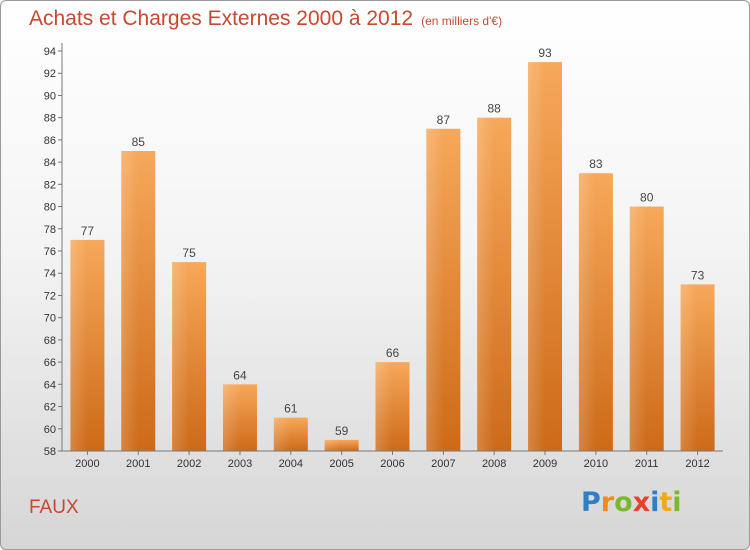 This screenshot has width=750, height=550. What do you see at coordinates (596, 164) in the screenshot?
I see `data-label-2010: 83` at bounding box center [596, 164].